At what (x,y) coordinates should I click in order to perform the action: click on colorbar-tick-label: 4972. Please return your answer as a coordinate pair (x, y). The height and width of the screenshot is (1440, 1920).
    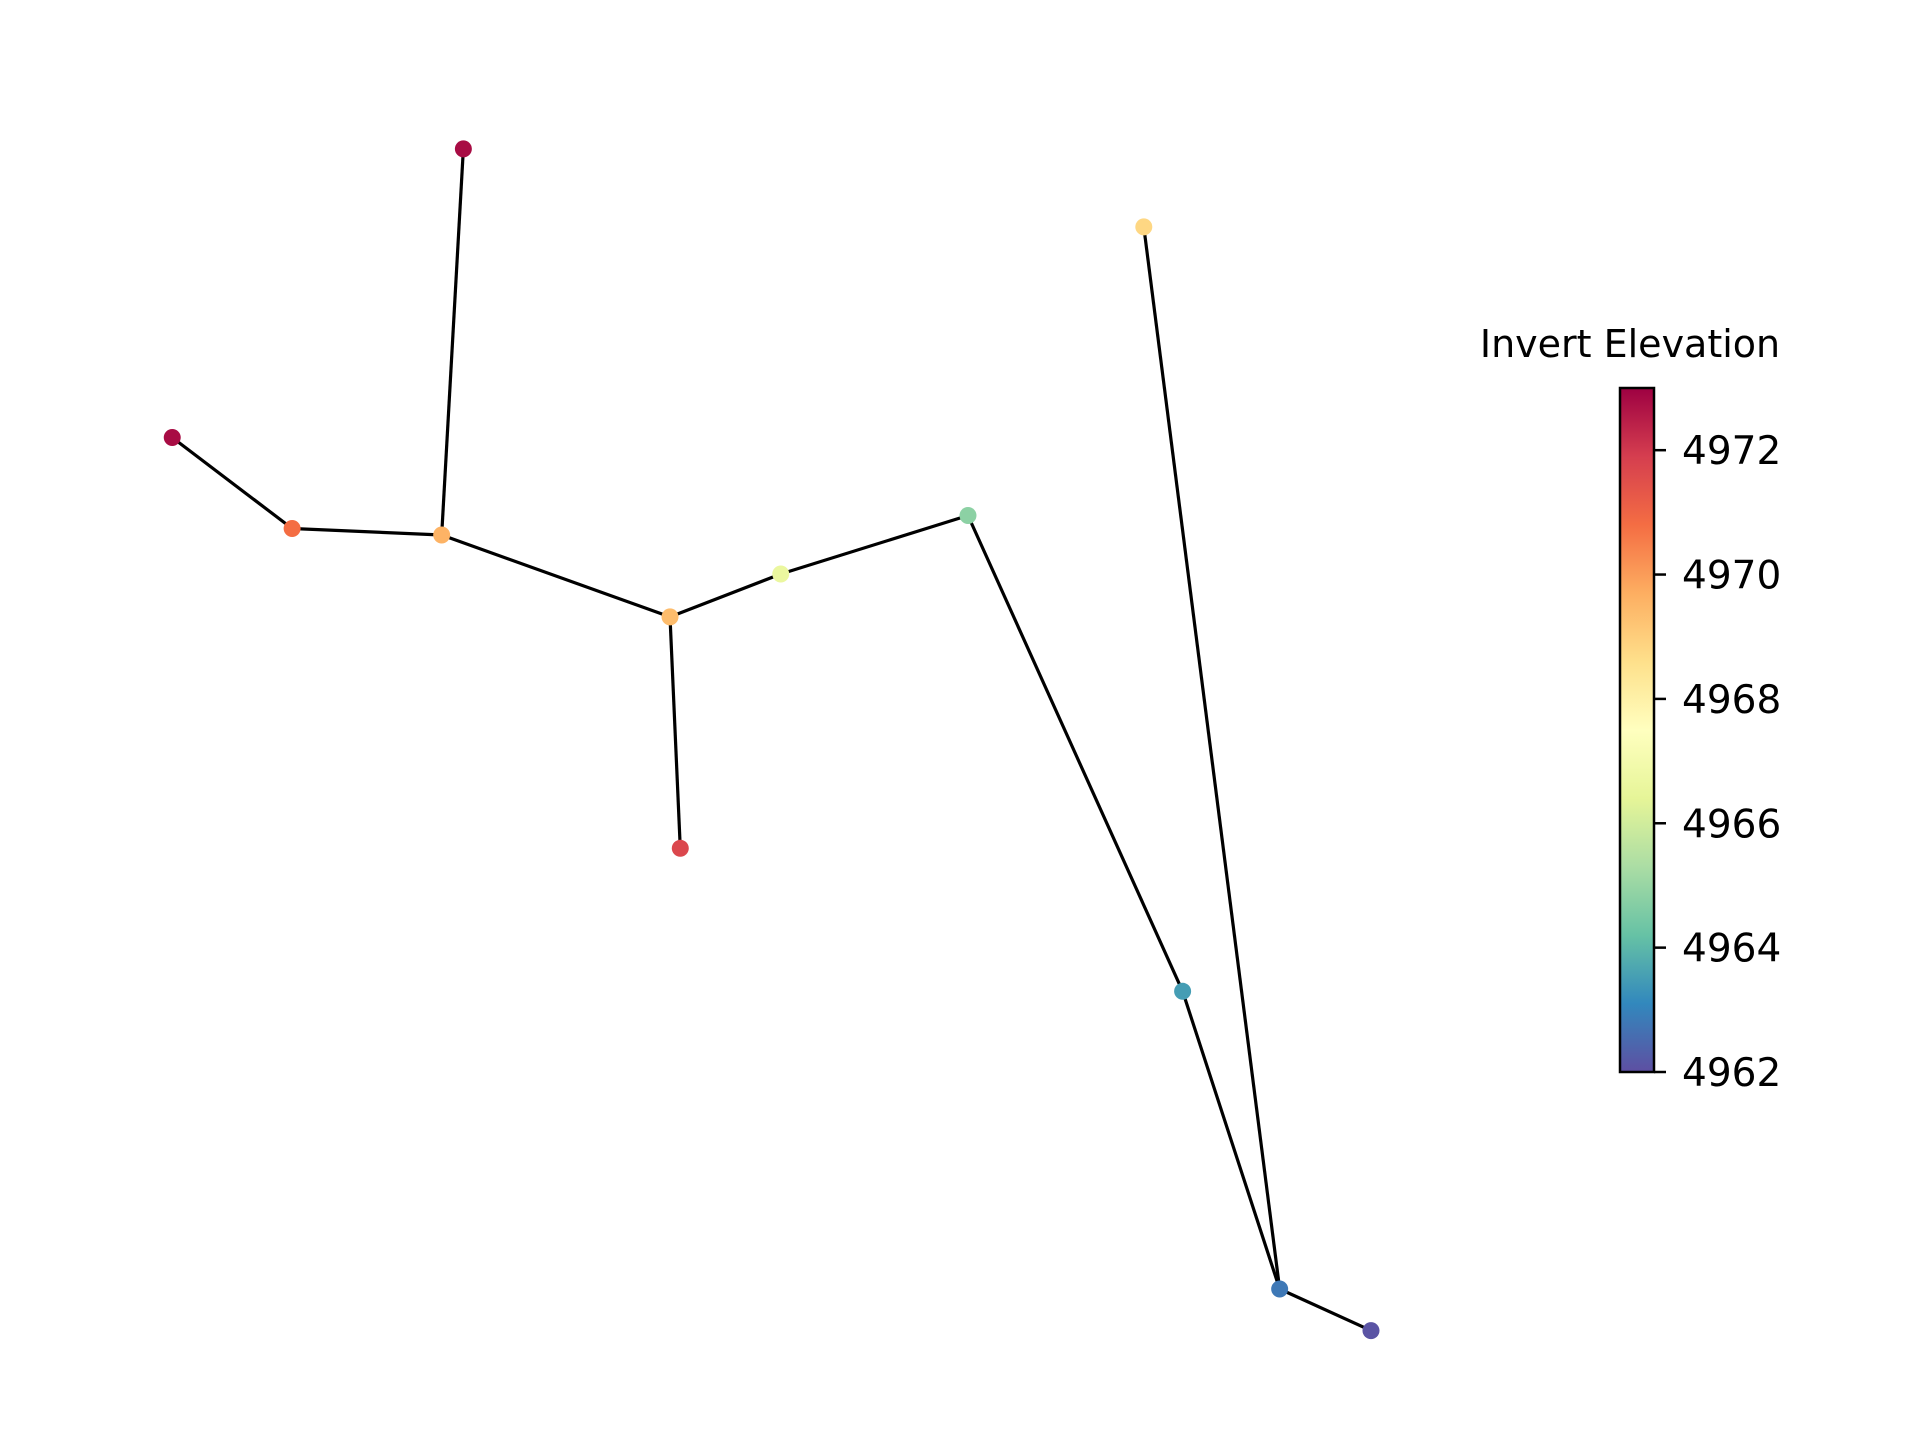
    Looking at the image, I should click on (1731, 451).